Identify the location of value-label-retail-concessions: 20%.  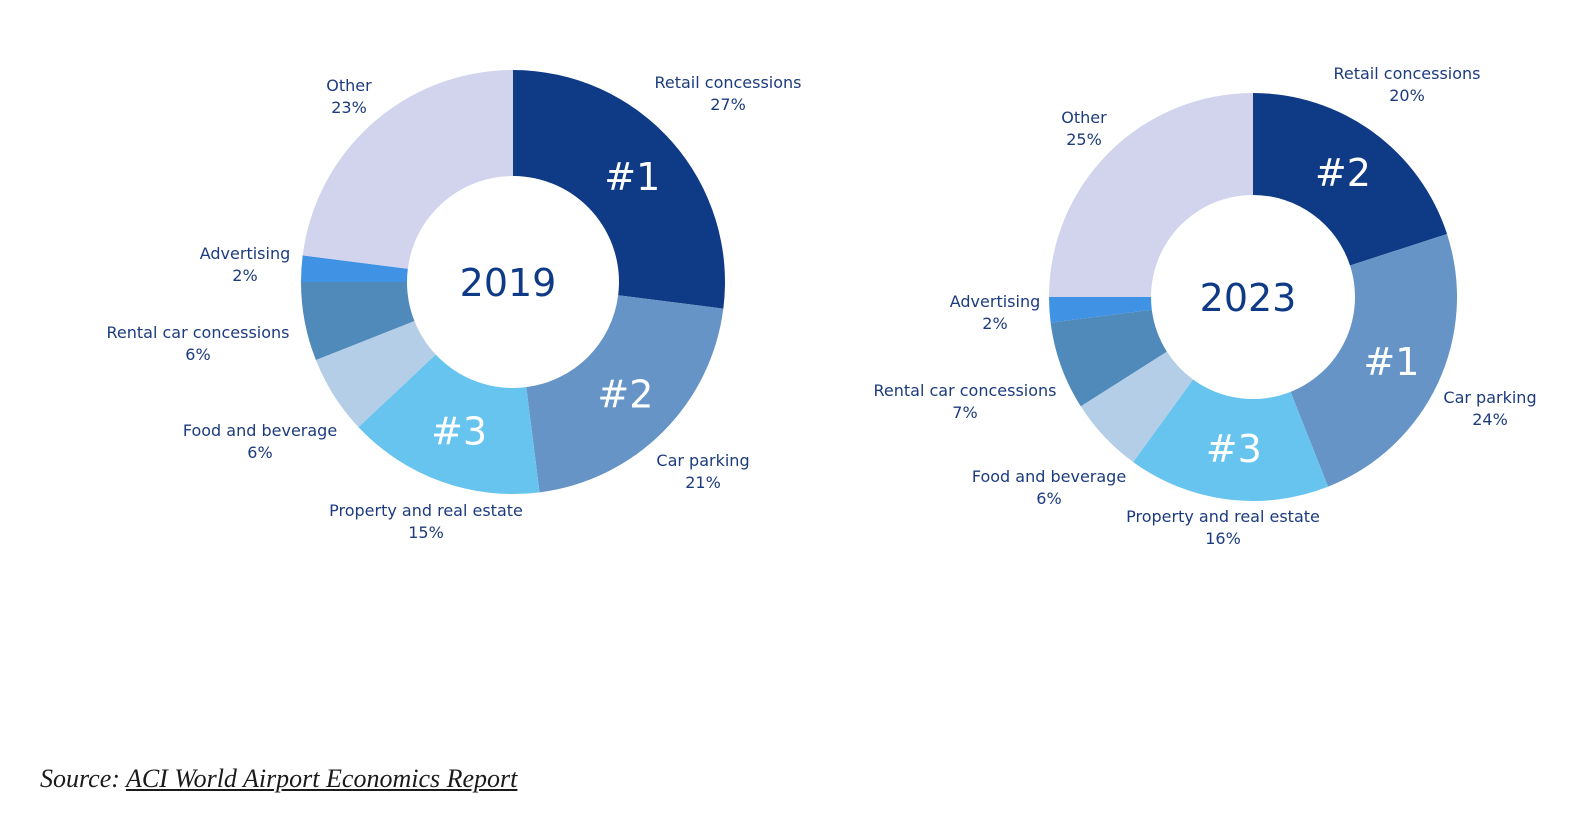
(1407, 95).